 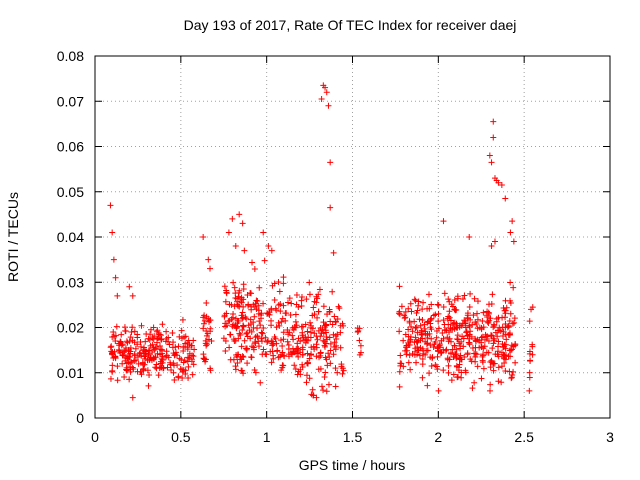 I want to click on x-tick-labels: 0 0.5 1 1.5 2 2.5 3, so click(x=352, y=437).